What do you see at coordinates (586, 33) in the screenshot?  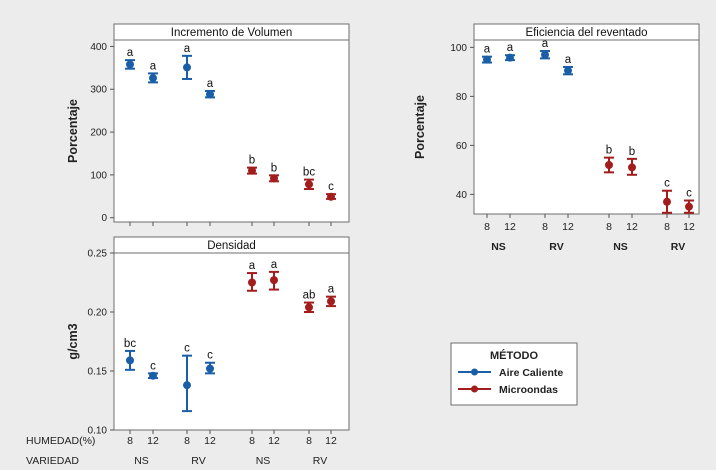 I see `panel-title: Eficiencia del reventado` at bounding box center [586, 33].